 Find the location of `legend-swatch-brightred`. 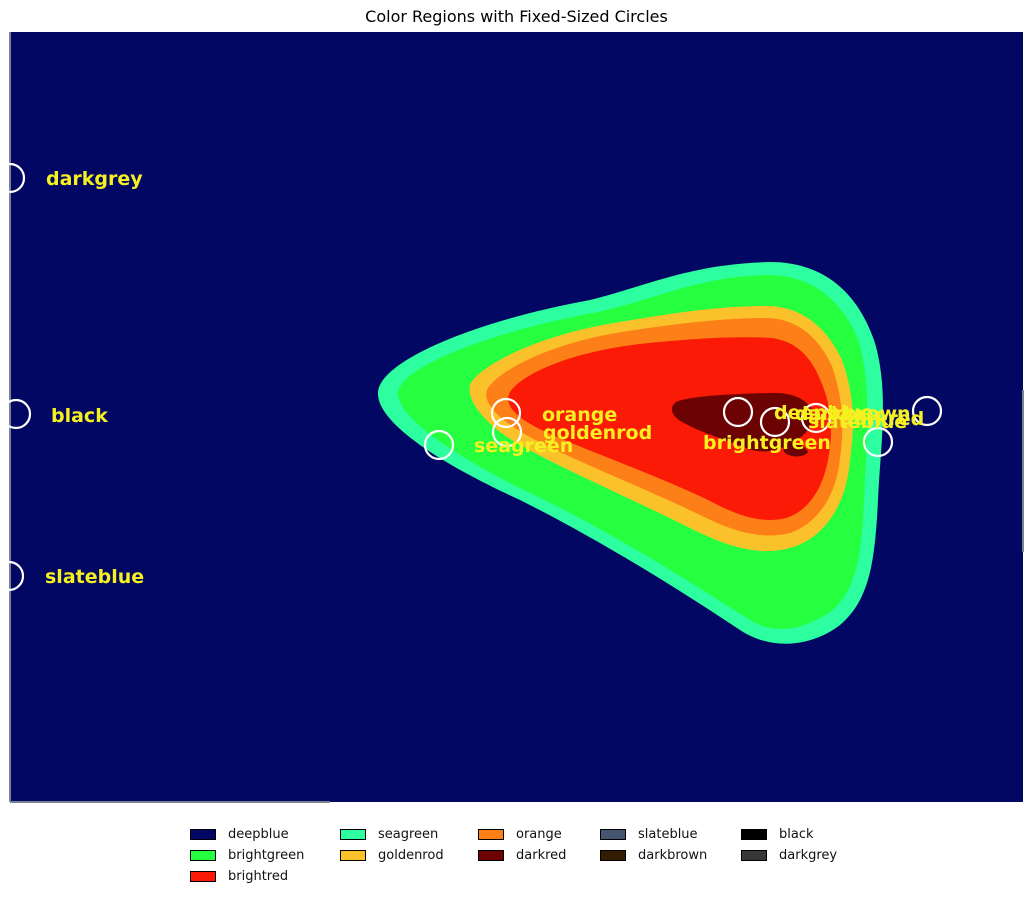

legend-swatch-brightred is located at coordinates (203, 876).